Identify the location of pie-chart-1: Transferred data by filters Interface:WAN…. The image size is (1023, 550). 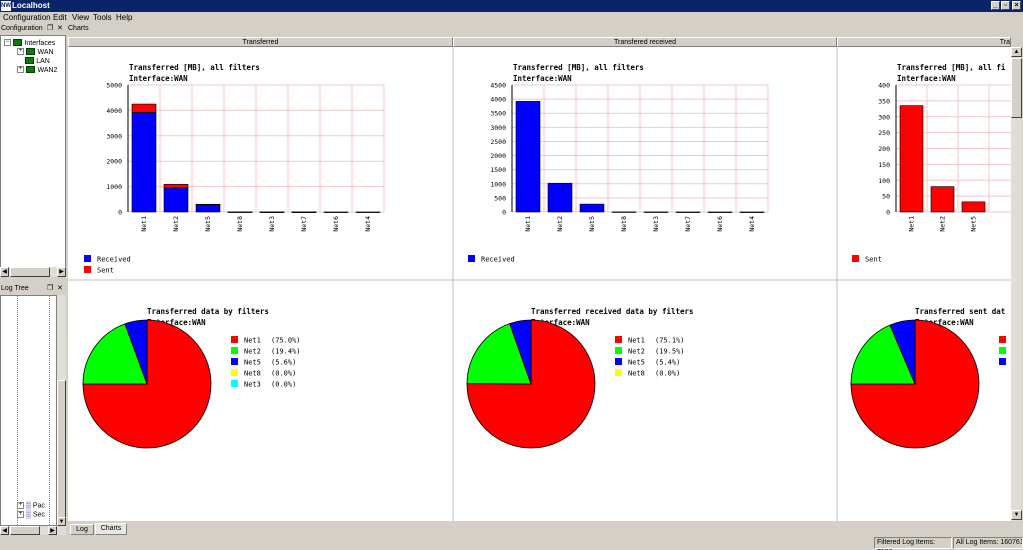
(191, 378).